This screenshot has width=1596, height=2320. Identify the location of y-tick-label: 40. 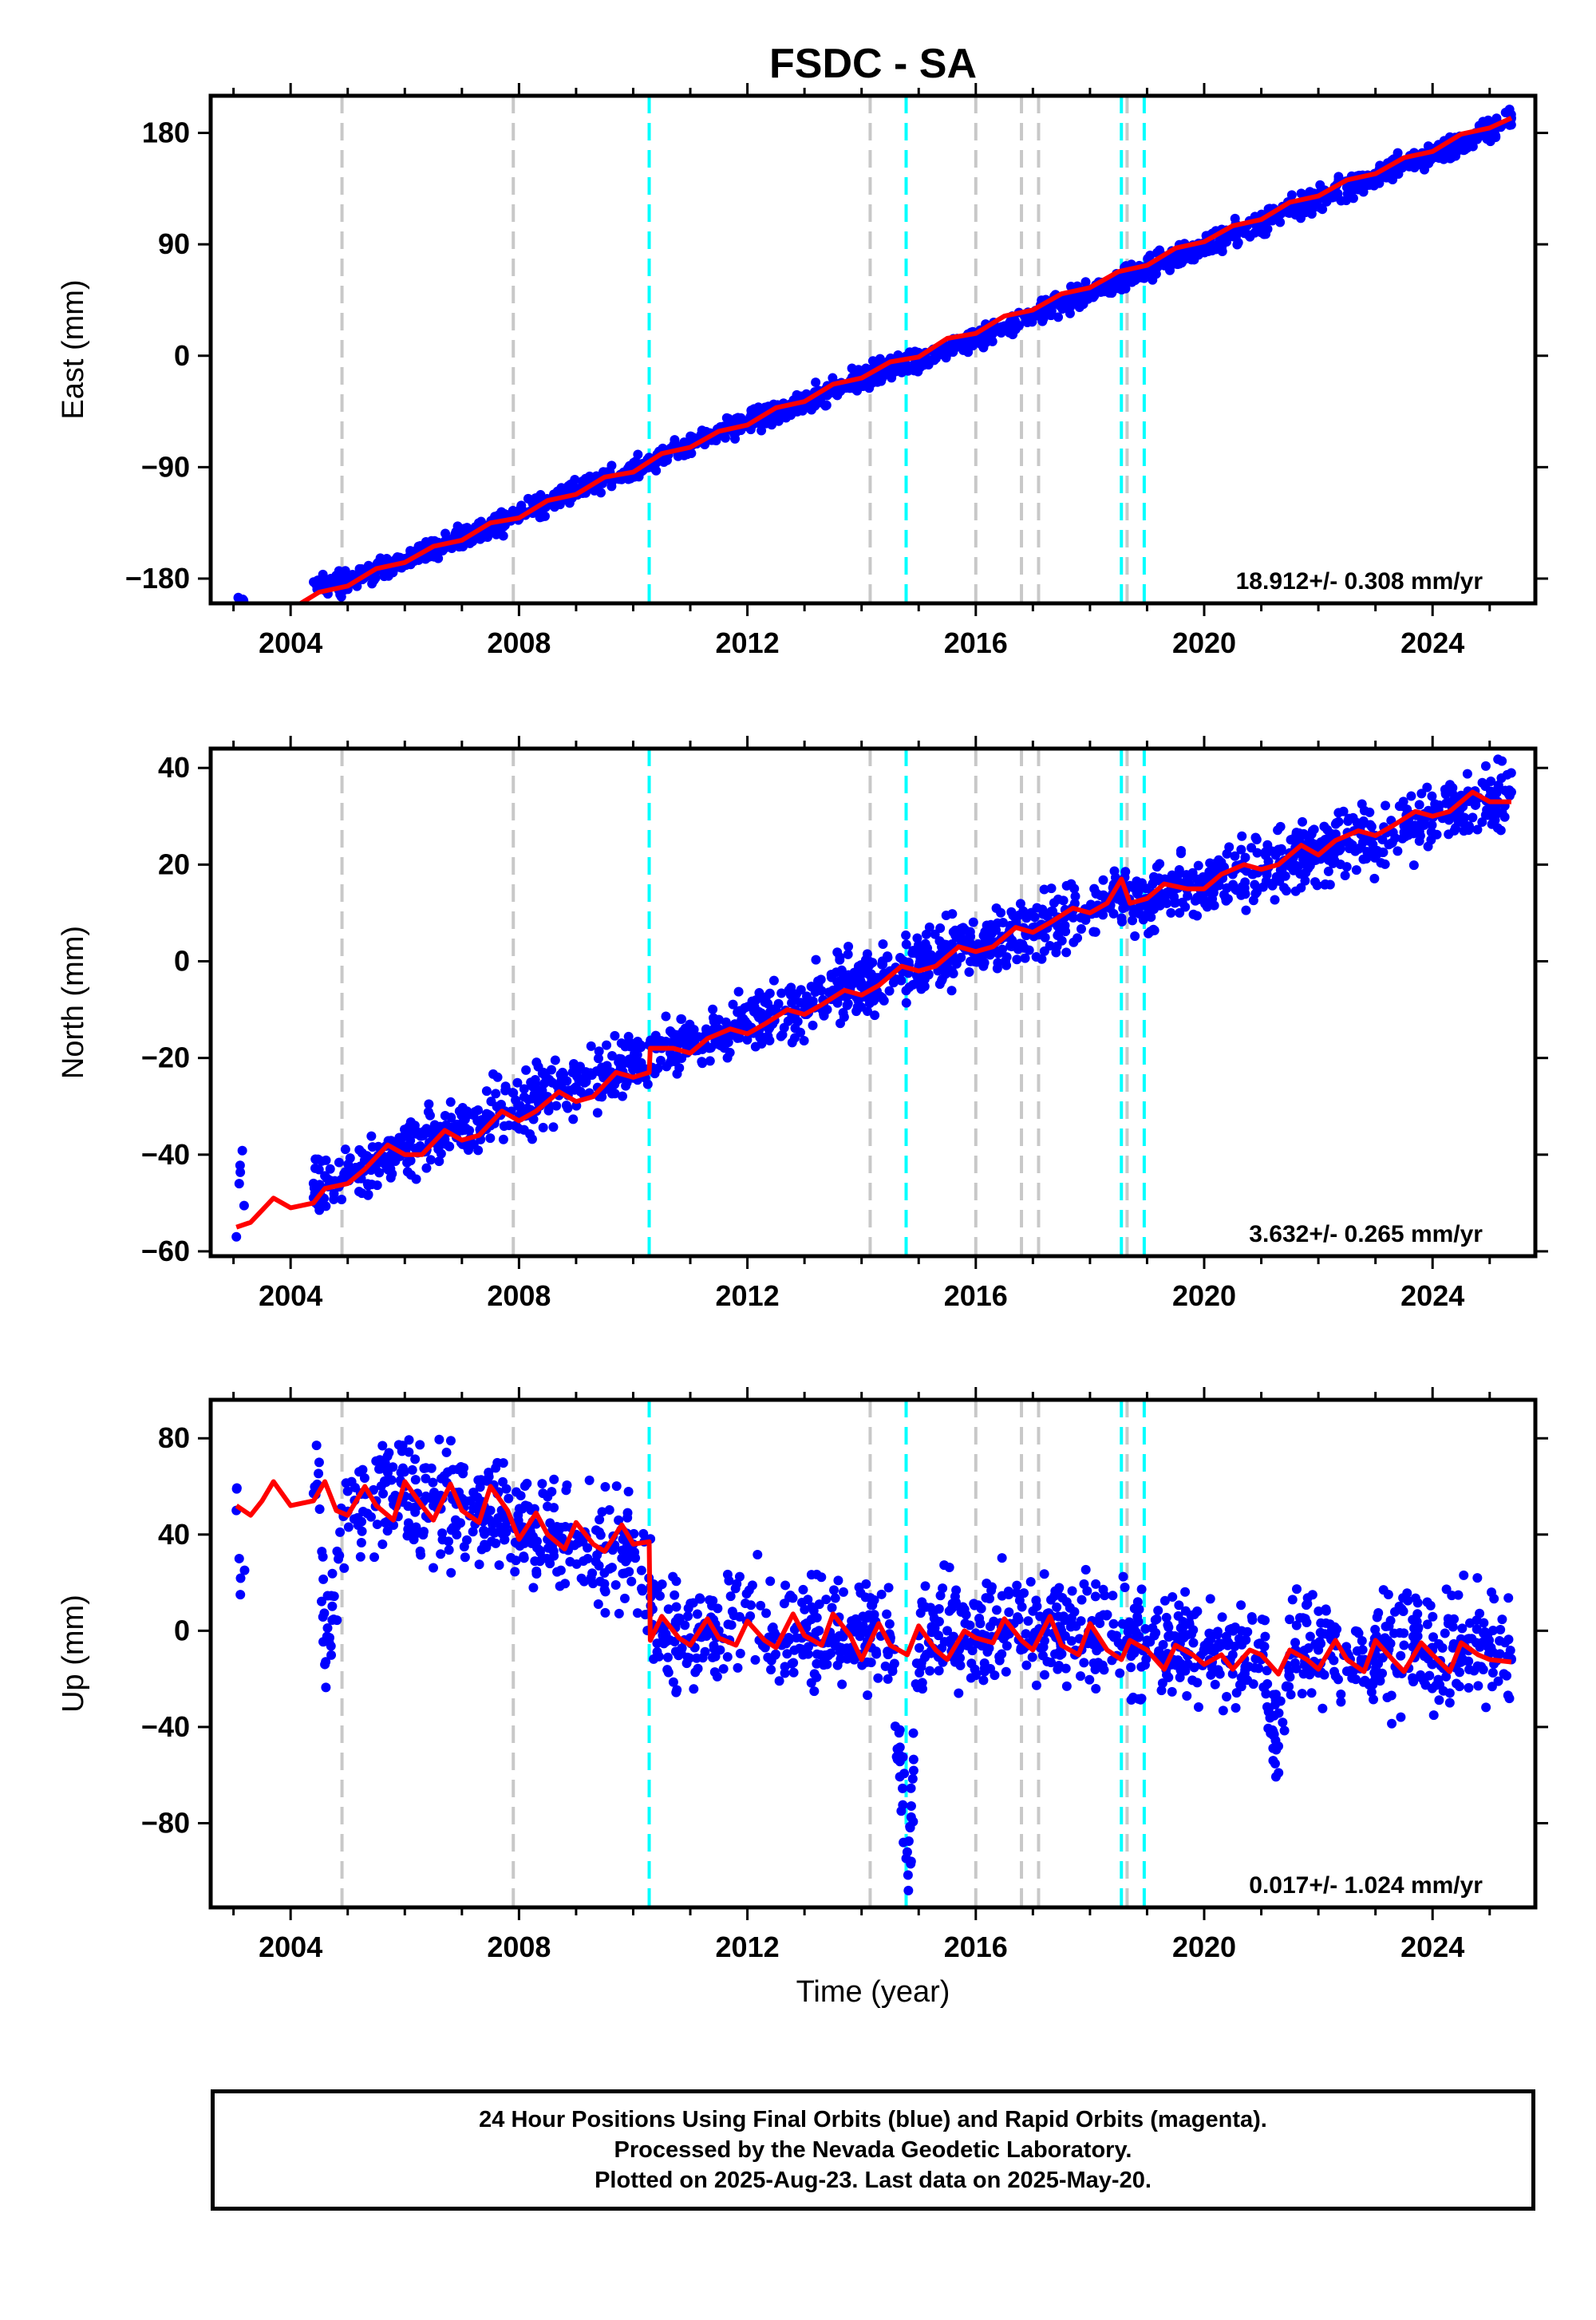
(174, 767).